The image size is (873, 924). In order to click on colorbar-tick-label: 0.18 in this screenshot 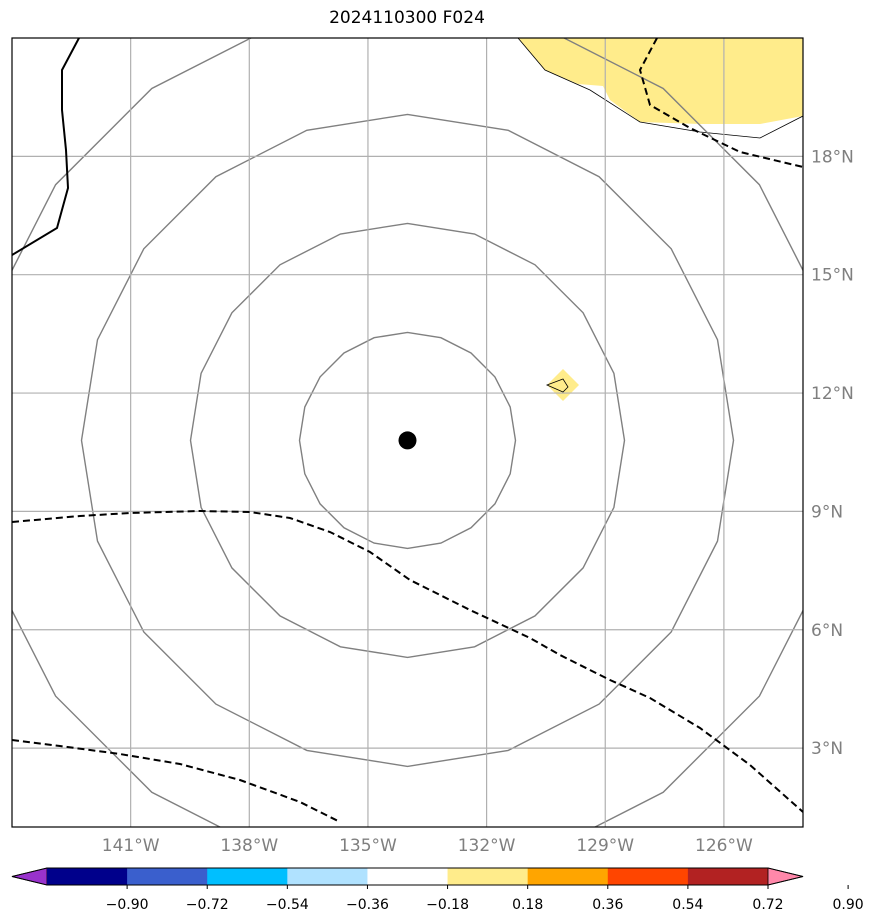, I will do `click(527, 905)`.